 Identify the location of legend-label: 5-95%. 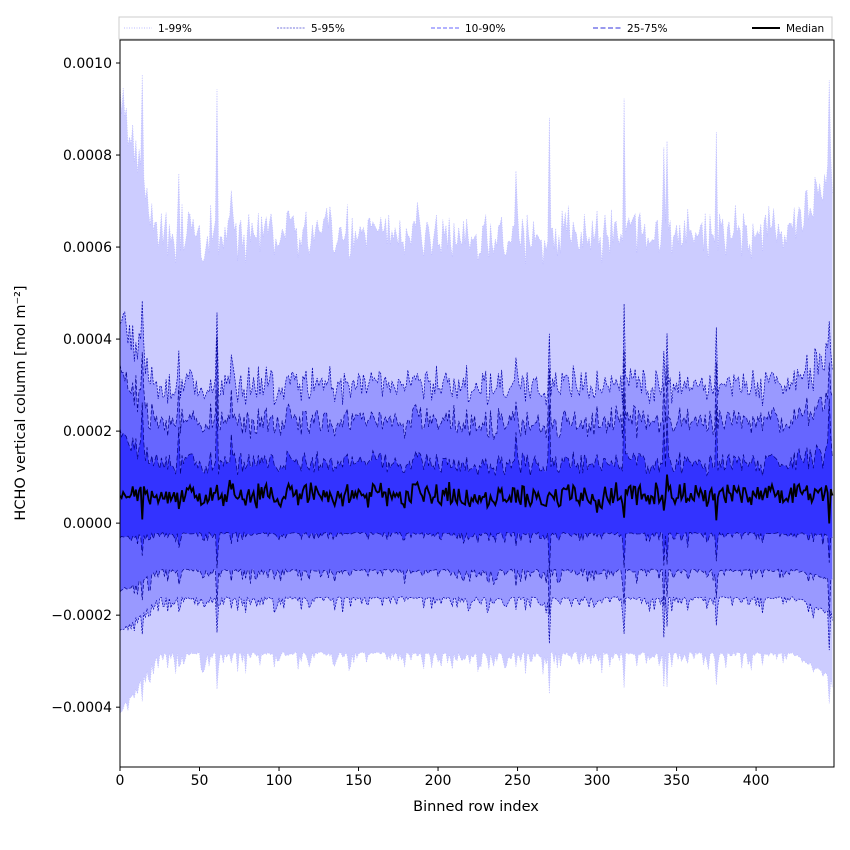
(328, 29).